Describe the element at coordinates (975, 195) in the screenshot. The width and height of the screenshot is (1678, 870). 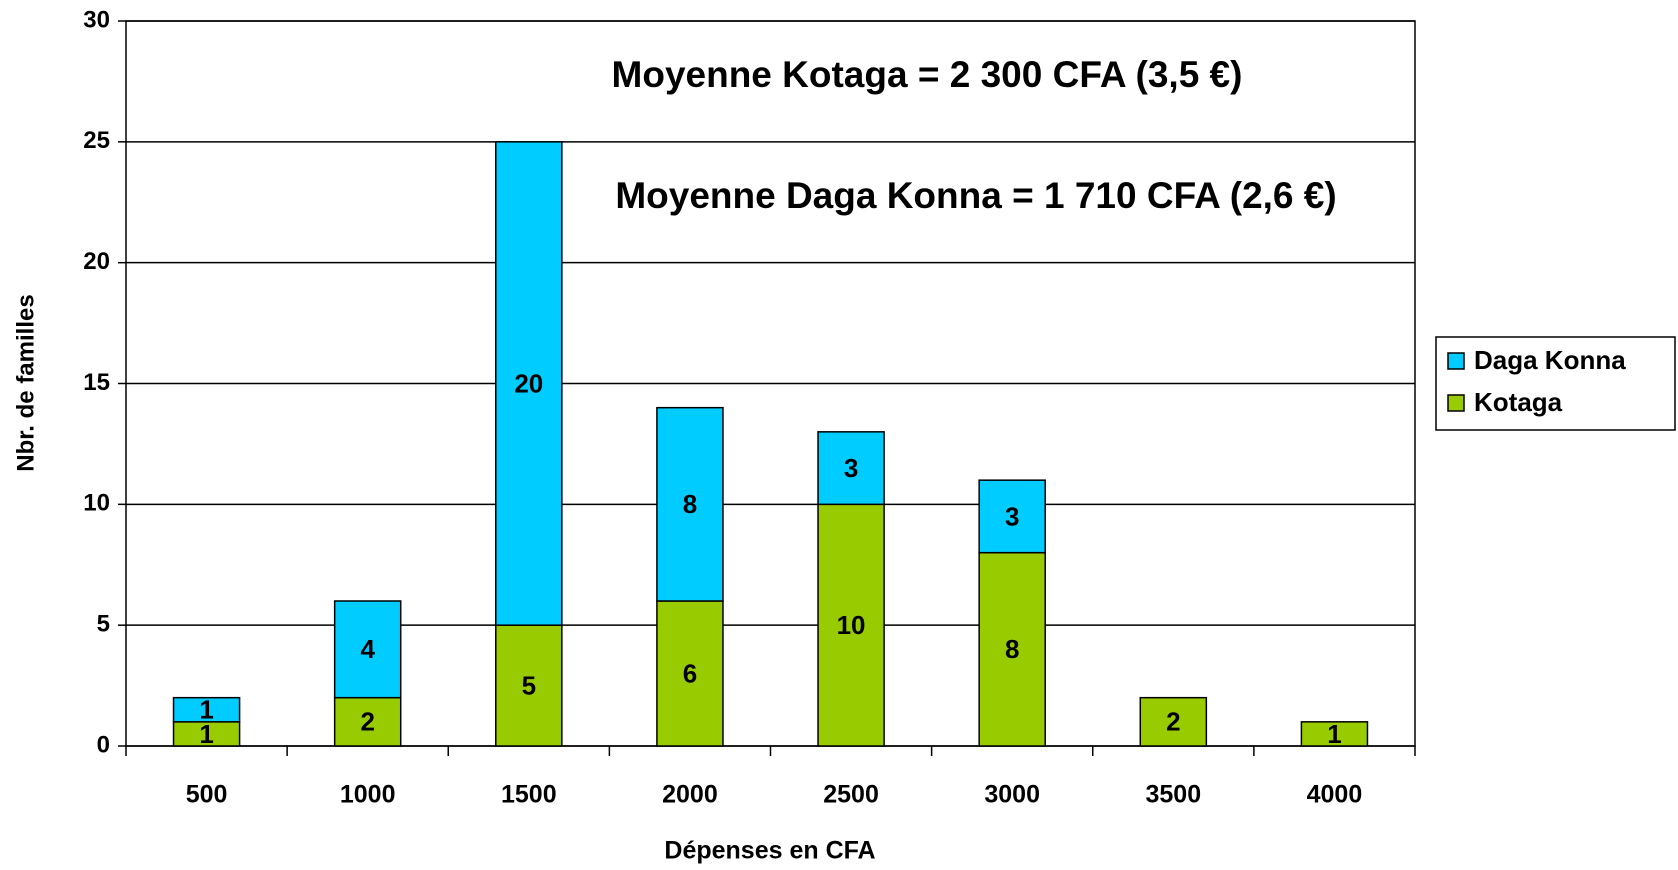
I see `annotation: Moyenne Daga Konna = 1 710 CFA (2,6 €)` at that location.